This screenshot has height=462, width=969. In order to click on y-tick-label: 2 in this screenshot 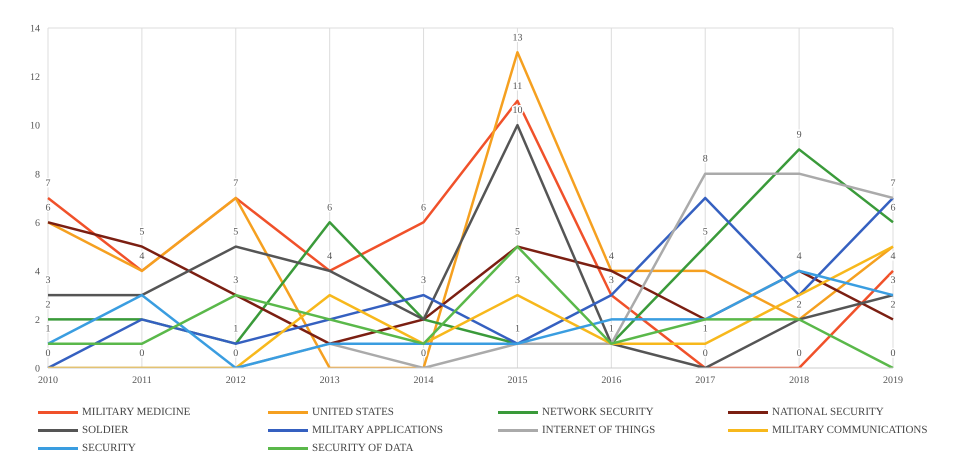, I will do `click(37, 320)`.